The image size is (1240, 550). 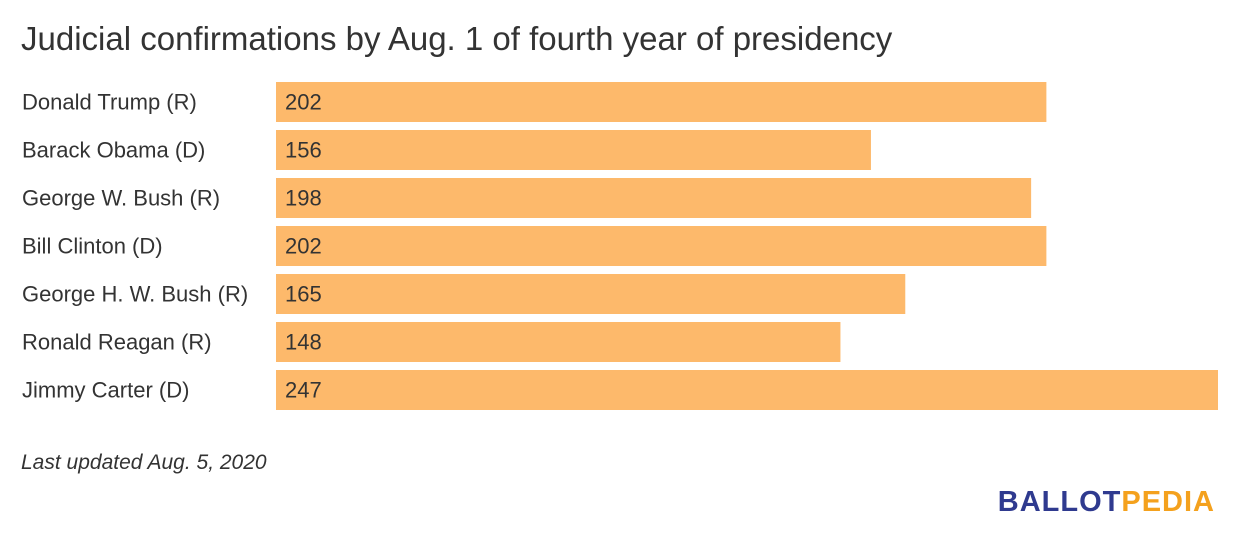 I want to click on logo-text-ballot: BALLOT, so click(x=1059, y=502).